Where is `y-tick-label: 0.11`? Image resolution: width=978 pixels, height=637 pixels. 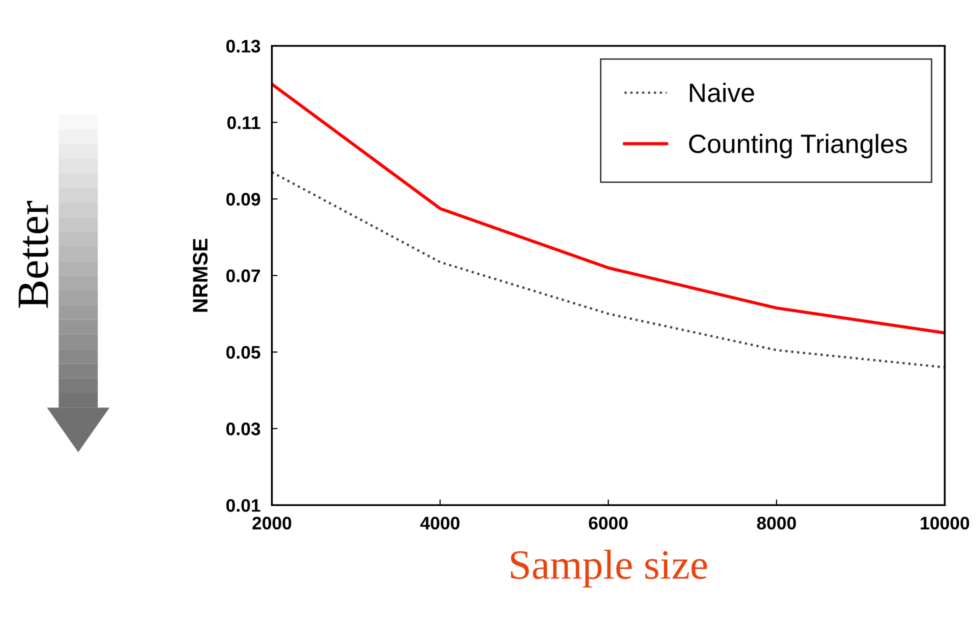 y-tick-label: 0.11 is located at coordinates (243, 123).